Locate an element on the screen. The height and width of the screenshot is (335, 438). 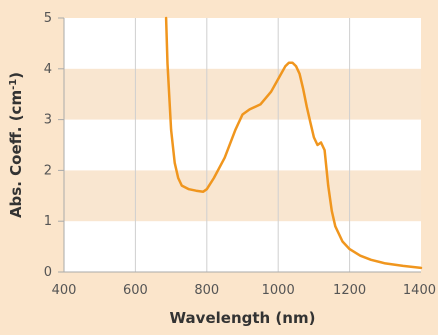
x-axis-title: Wavelength (nm) is located at coordinates (243, 318).